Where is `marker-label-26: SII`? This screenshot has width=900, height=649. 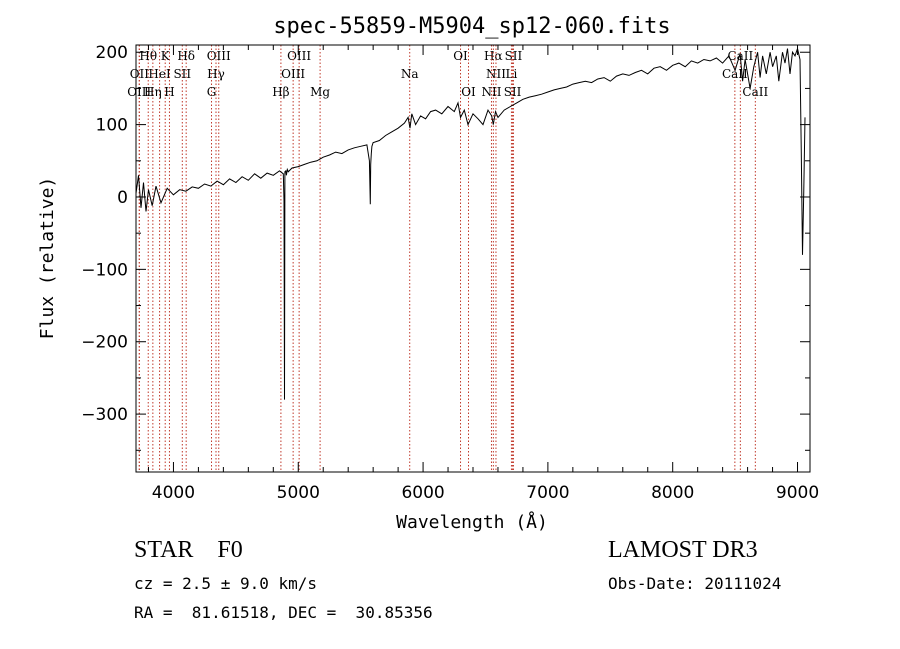 marker-label-26: SII is located at coordinates (513, 92).